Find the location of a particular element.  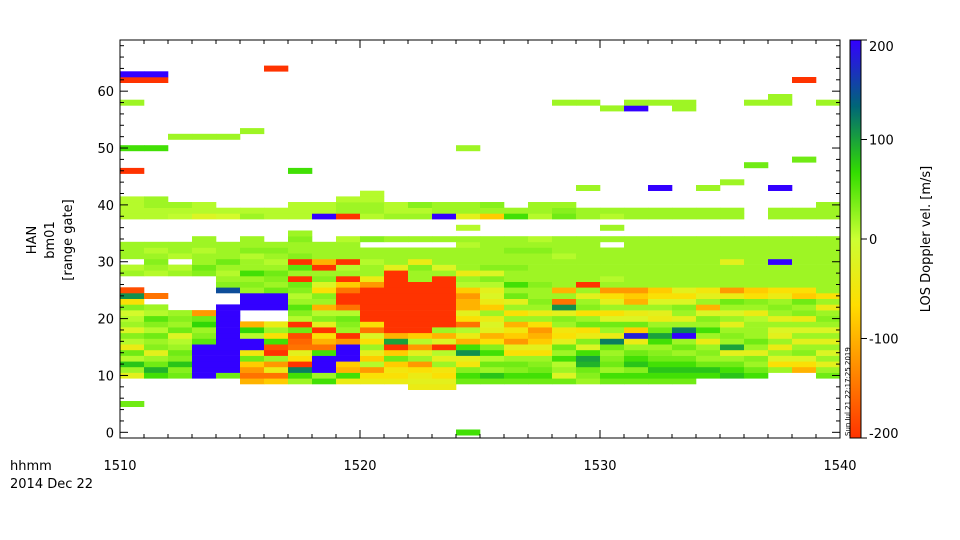

y-tick-label: 60 is located at coordinates (105, 92).